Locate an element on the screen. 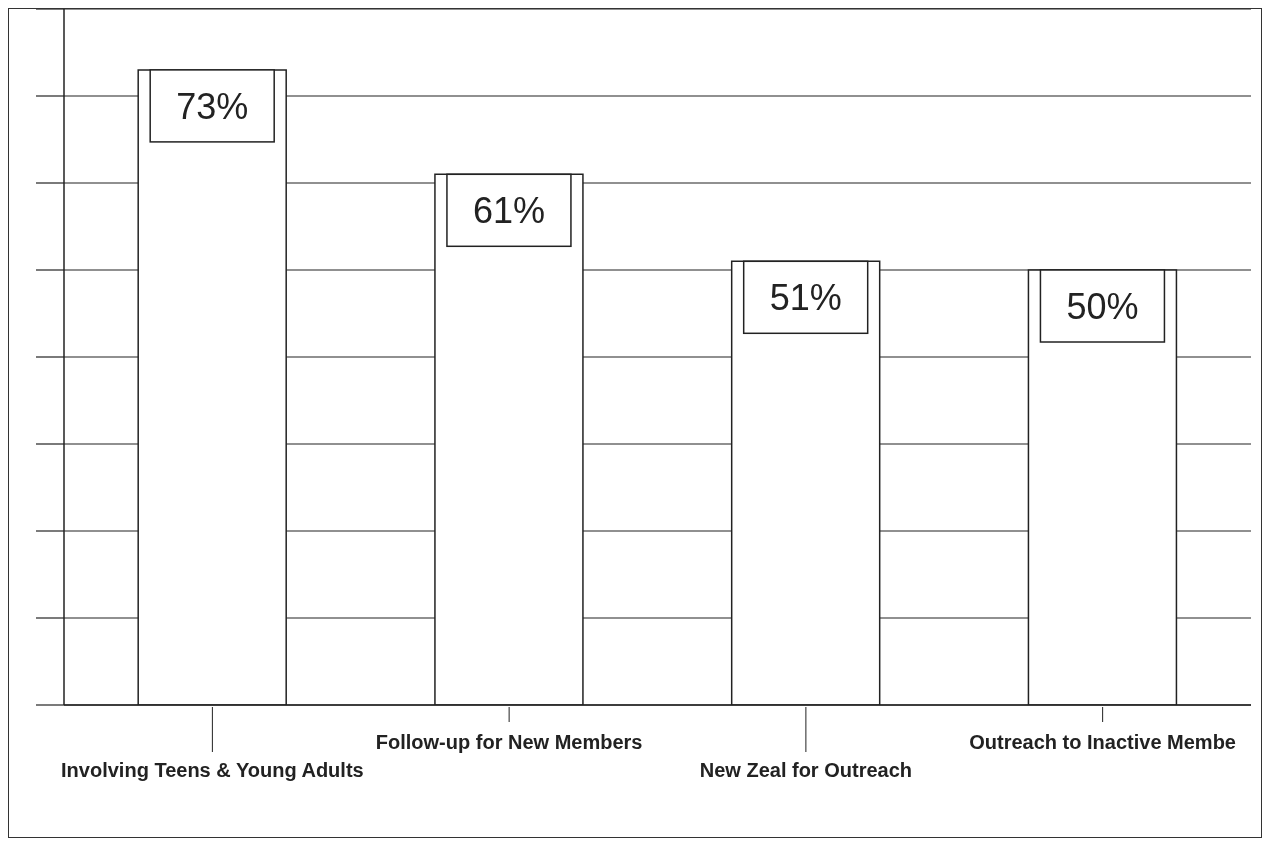 This screenshot has height=844, width=1269. data-label: 61% is located at coordinates (508, 211).